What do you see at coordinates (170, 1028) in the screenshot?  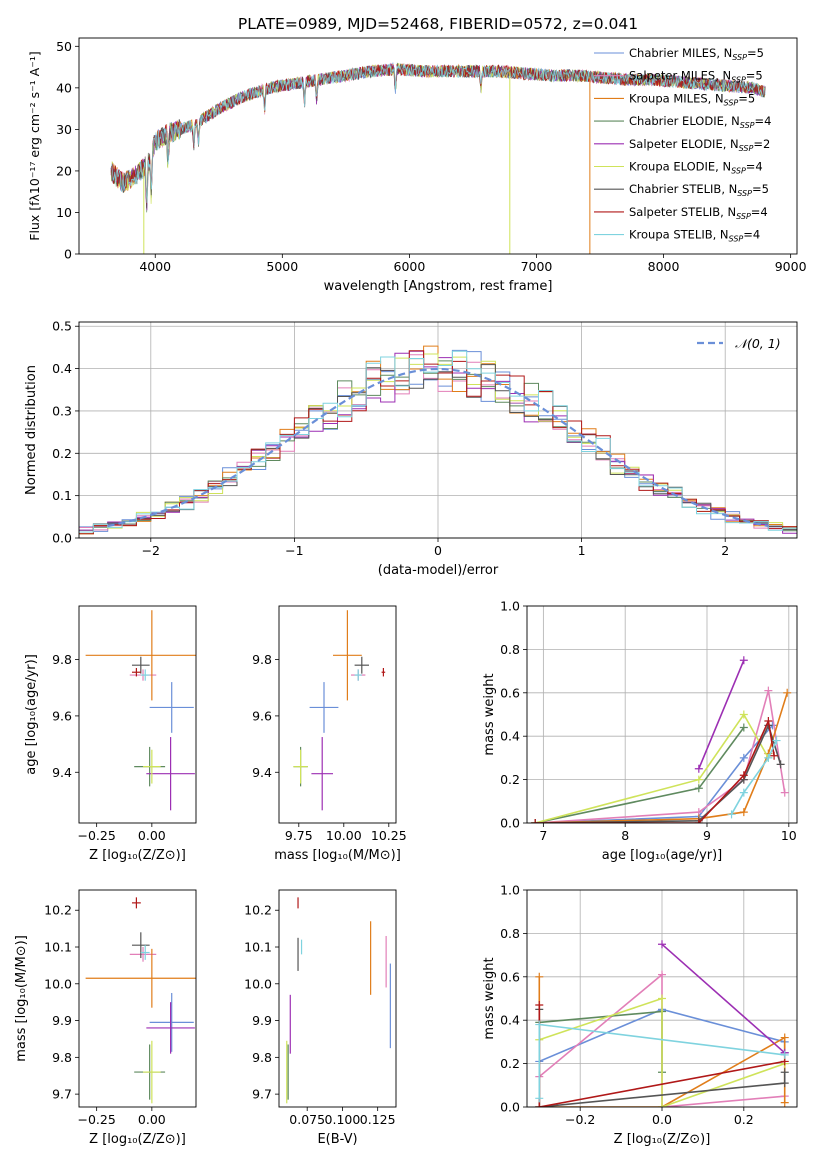 I see `errorbar-salpeter_elodie` at bounding box center [170, 1028].